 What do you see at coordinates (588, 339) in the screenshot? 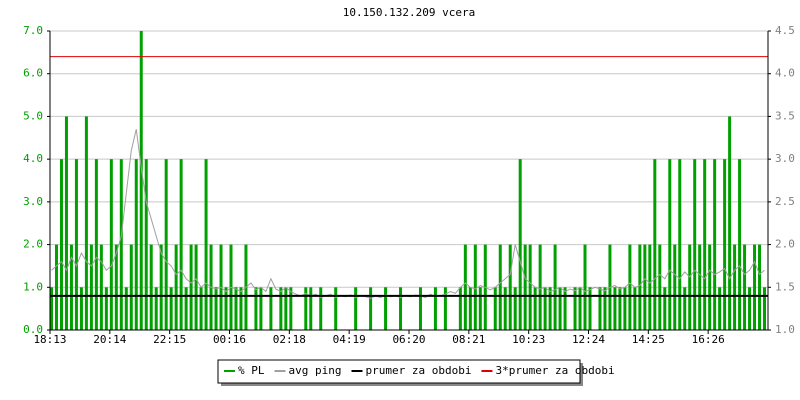
I see `x-tick-label: 12:24` at bounding box center [588, 339].